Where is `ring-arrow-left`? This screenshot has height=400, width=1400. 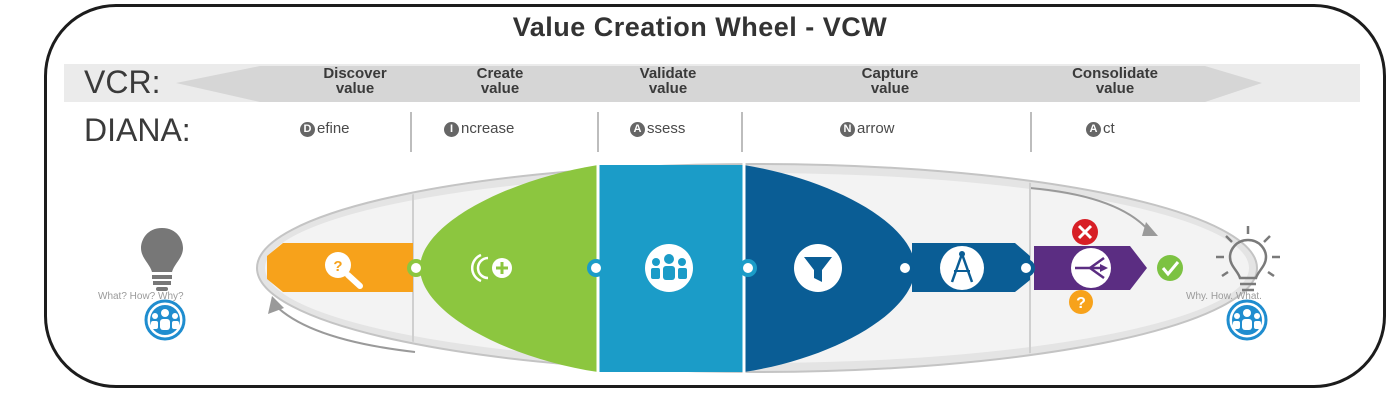
ring-arrow-left is located at coordinates (345, 328).